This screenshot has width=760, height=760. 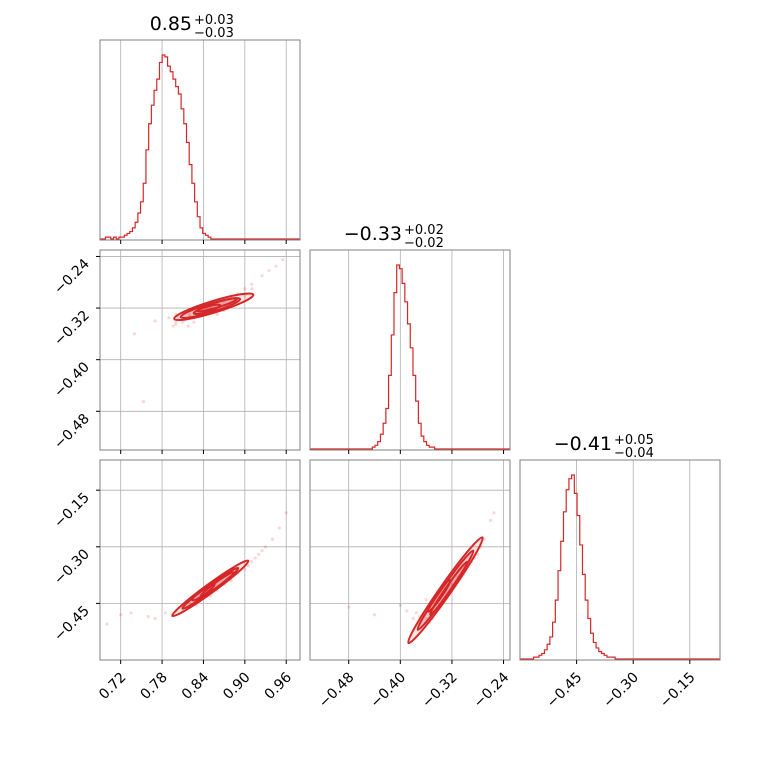 What do you see at coordinates (424, 230) in the screenshot?
I see `title-upper: +0.02` at bounding box center [424, 230].